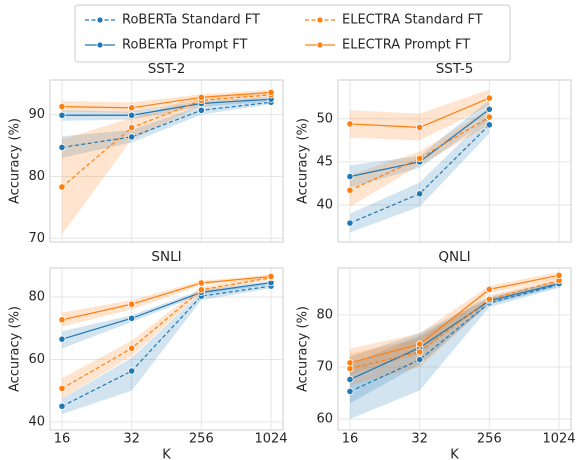  Describe the element at coordinates (185, 45) in the screenshot. I see `legend-label: RoBERTa Prompt FT` at that location.